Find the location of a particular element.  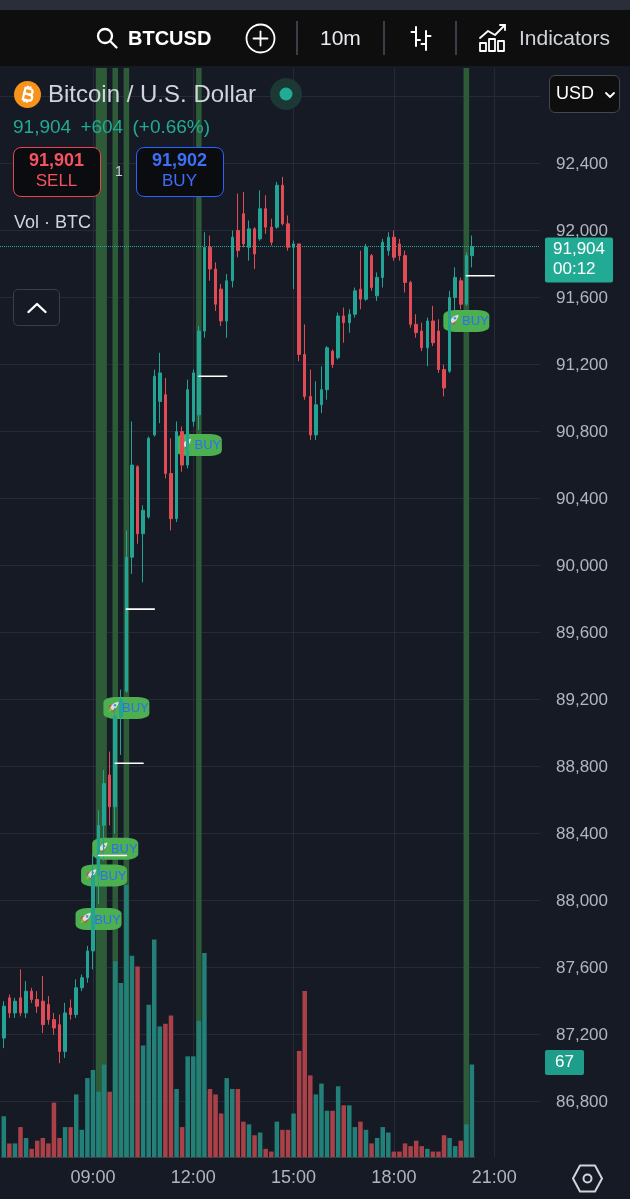

y-tick-label: 89,200 is located at coordinates (582, 700).